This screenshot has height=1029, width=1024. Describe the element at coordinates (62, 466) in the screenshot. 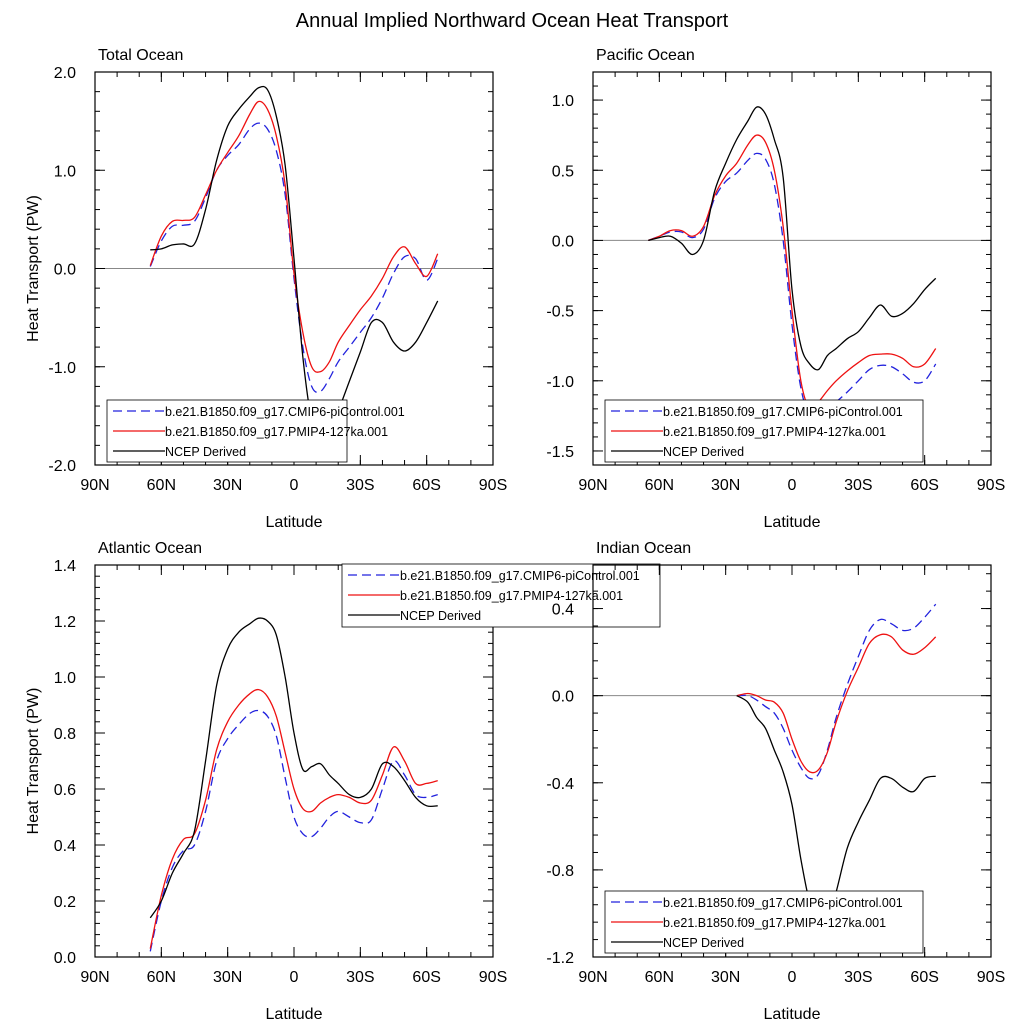

I see `y-tick-label: -2.0` at that location.